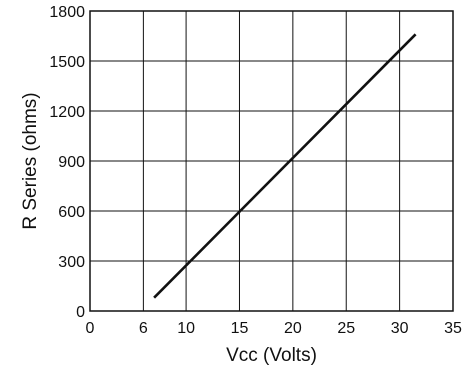 Image resolution: width=466 pixels, height=368 pixels. What do you see at coordinates (71, 262) in the screenshot?
I see `y-tick-label: 300` at bounding box center [71, 262].